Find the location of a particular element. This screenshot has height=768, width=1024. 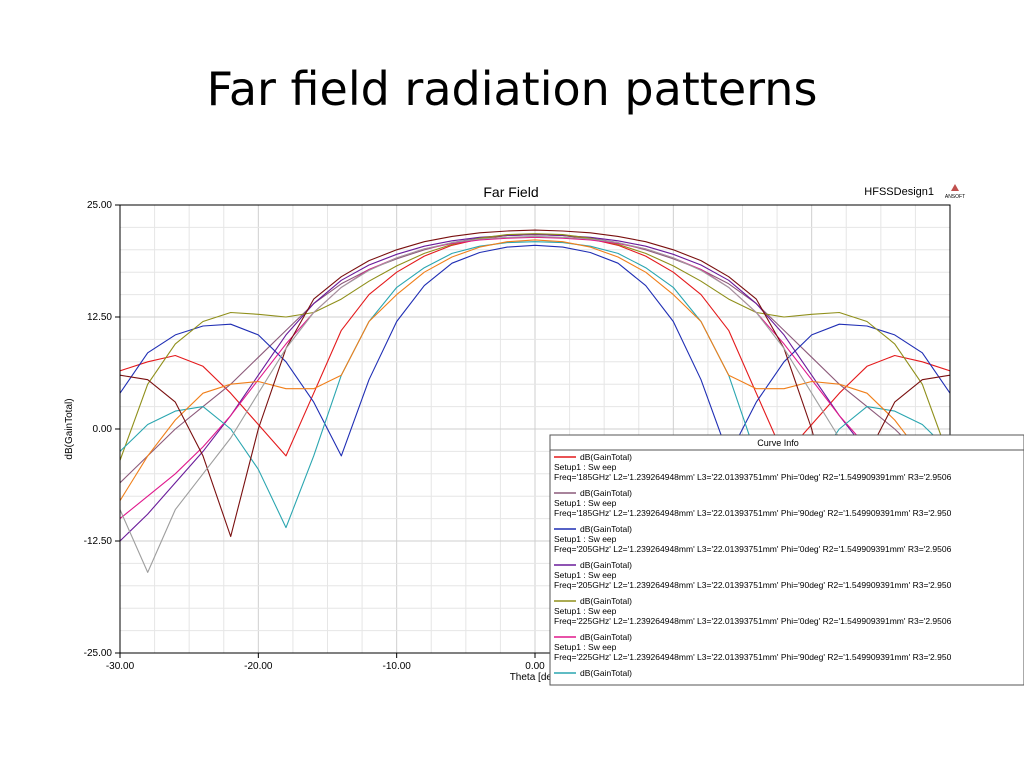

design-label: HFSSDesign1 is located at coordinates (899, 192).